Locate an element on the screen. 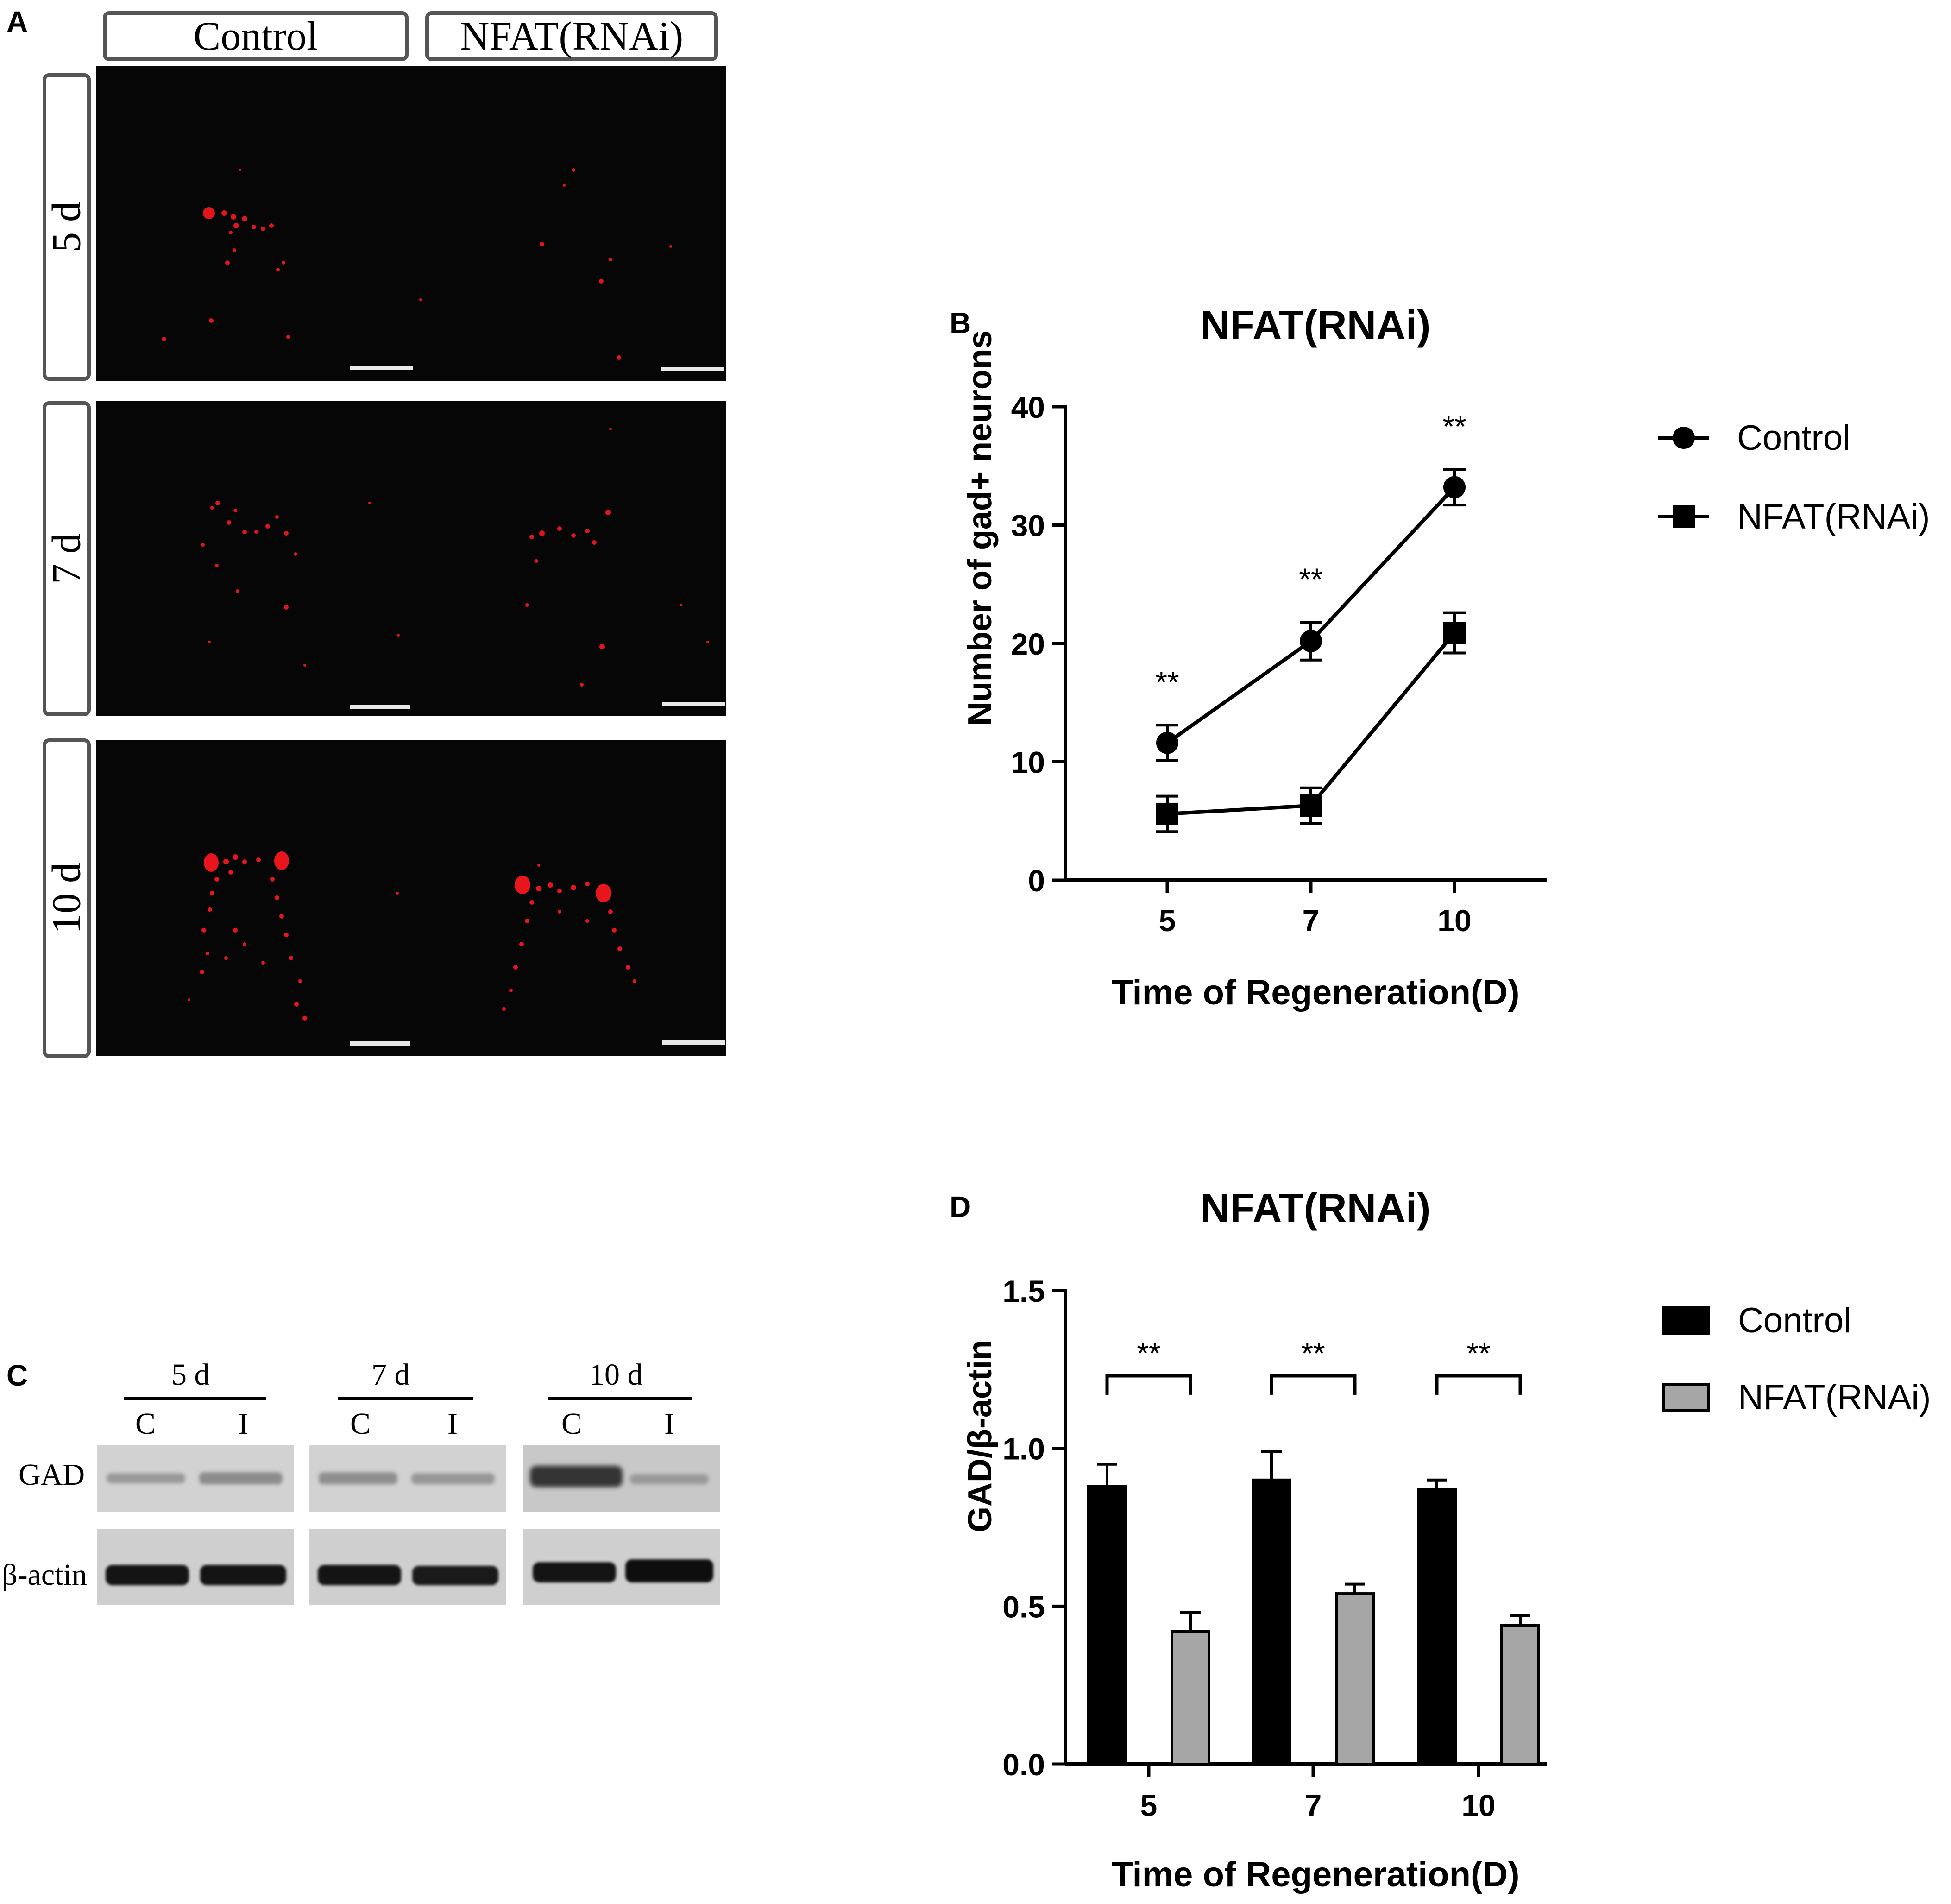 This screenshot has height=1904, width=1951. gad-blot-10d is located at coordinates (621, 1478).